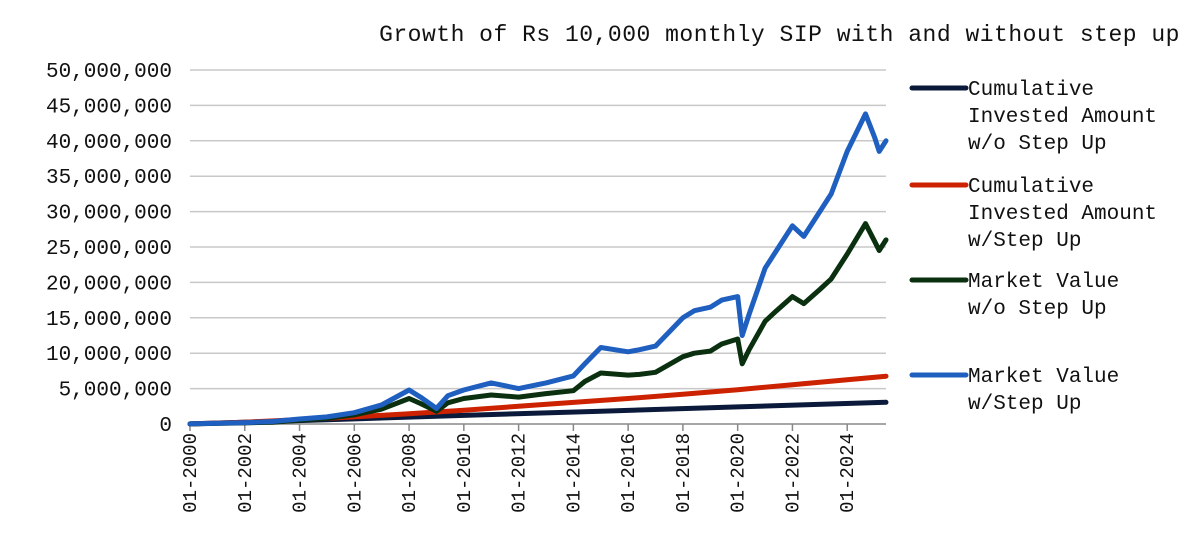 Image resolution: width=1200 pixels, height=555 pixels. What do you see at coordinates (109, 320) in the screenshot?
I see `y-tick-label: 15,000,000` at bounding box center [109, 320].